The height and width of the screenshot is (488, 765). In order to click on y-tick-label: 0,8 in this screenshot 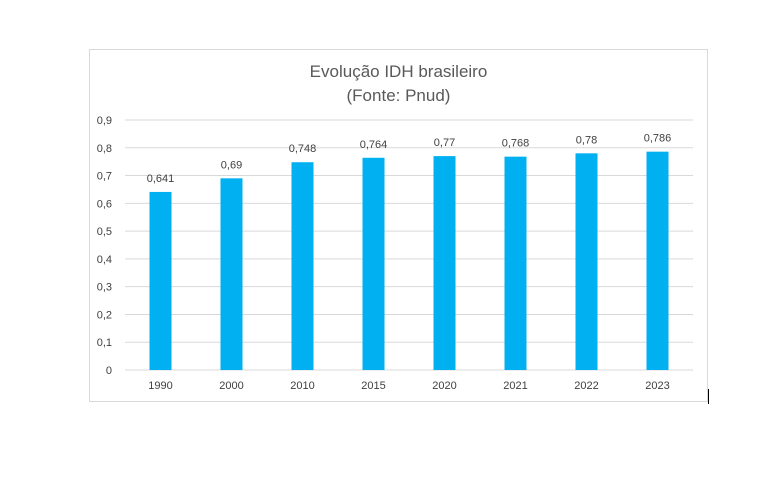, I will do `click(104, 149)`.